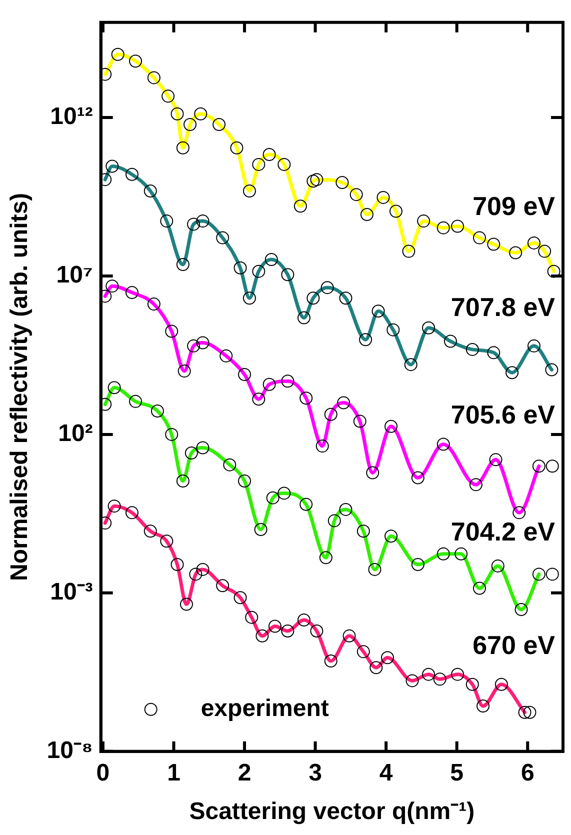 This screenshot has width=571, height=835. What do you see at coordinates (103, 772) in the screenshot?
I see `x-tick-label: 0` at bounding box center [103, 772].